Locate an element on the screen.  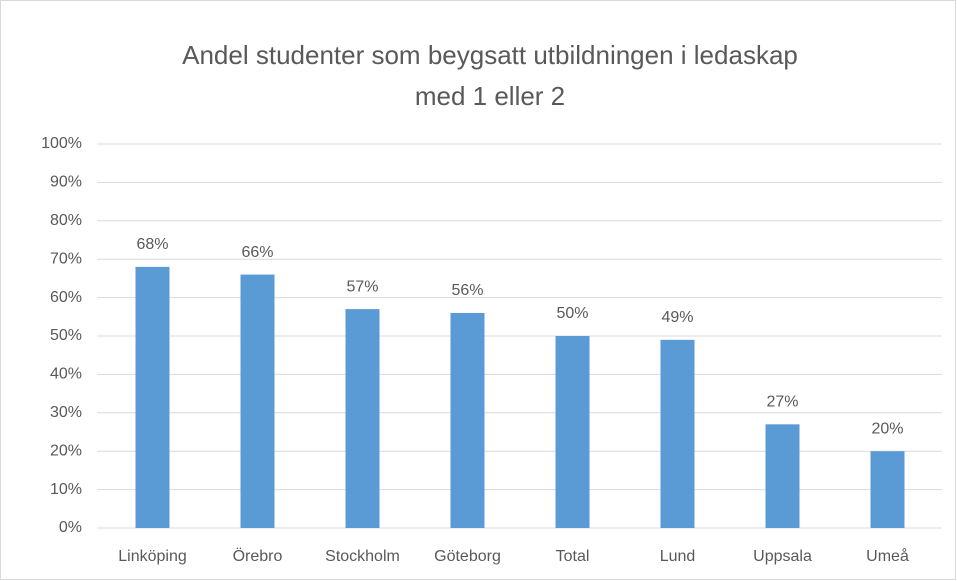
x-tick-label: Lund is located at coordinates (678, 556).